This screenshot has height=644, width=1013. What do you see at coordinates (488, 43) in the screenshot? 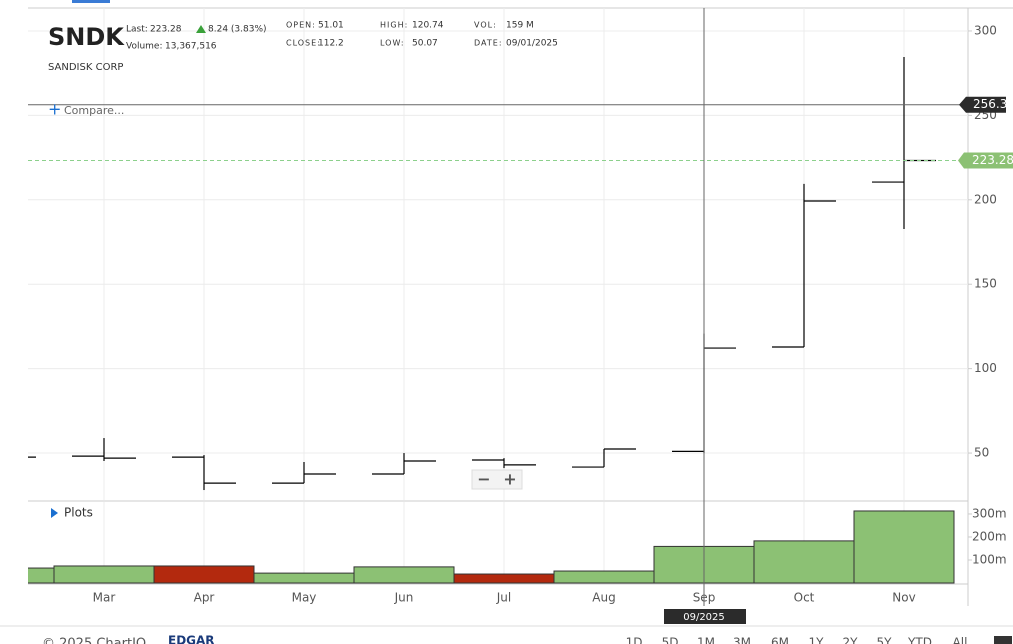
I see `stat-label: DATE:` at bounding box center [488, 43].